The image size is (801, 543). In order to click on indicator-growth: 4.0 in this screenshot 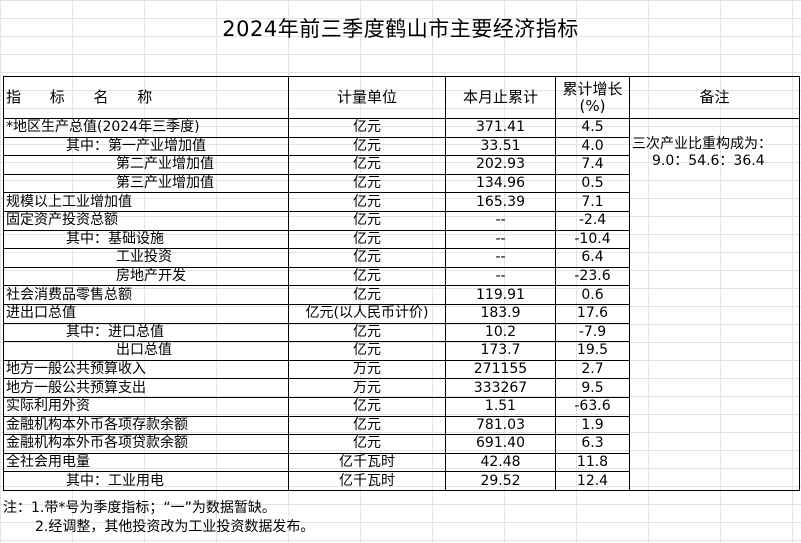, I will do `click(592, 146)`.